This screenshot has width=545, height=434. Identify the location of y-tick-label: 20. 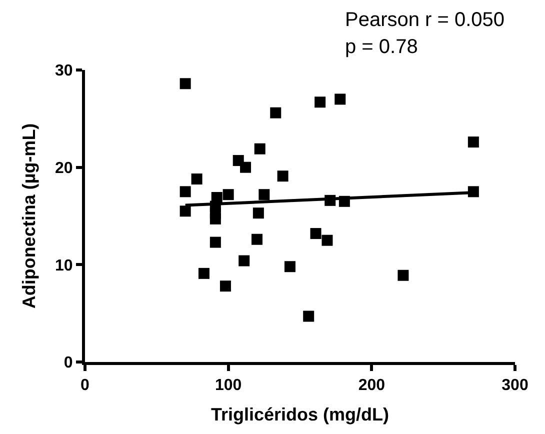
(64, 168).